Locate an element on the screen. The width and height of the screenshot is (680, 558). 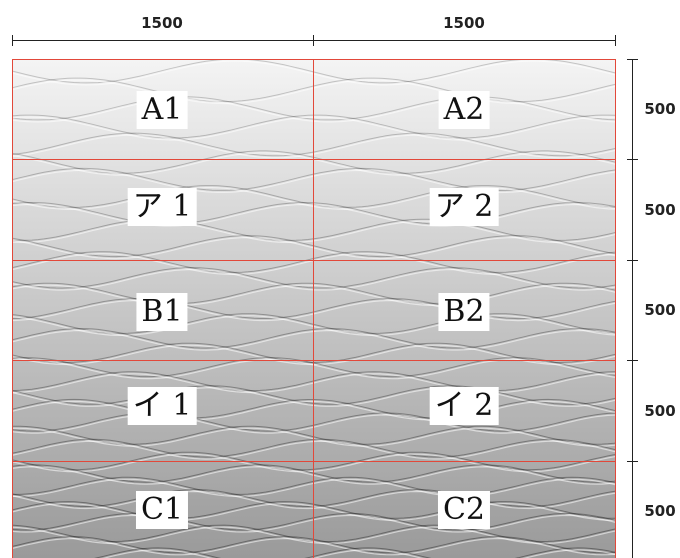
top-dimension-tick-left is located at coordinates (12, 40).